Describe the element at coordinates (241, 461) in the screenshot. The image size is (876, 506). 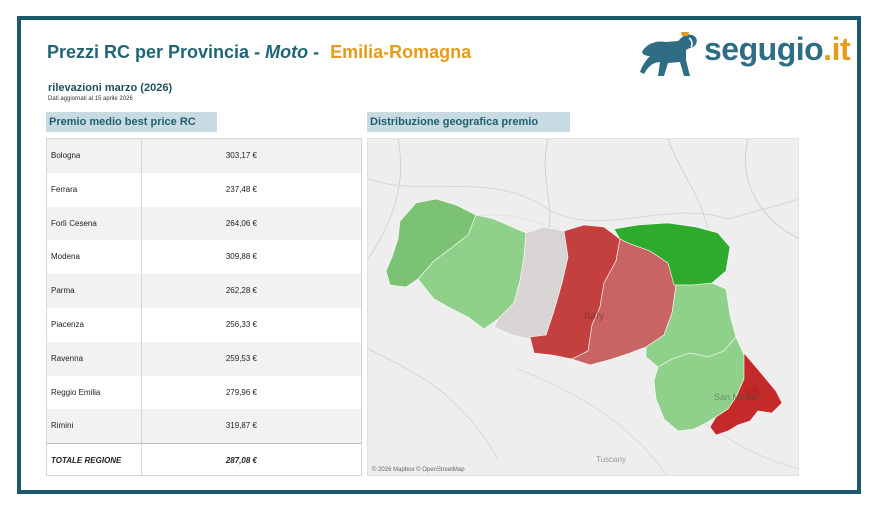
I see `total-price: 287,08 €` at that location.